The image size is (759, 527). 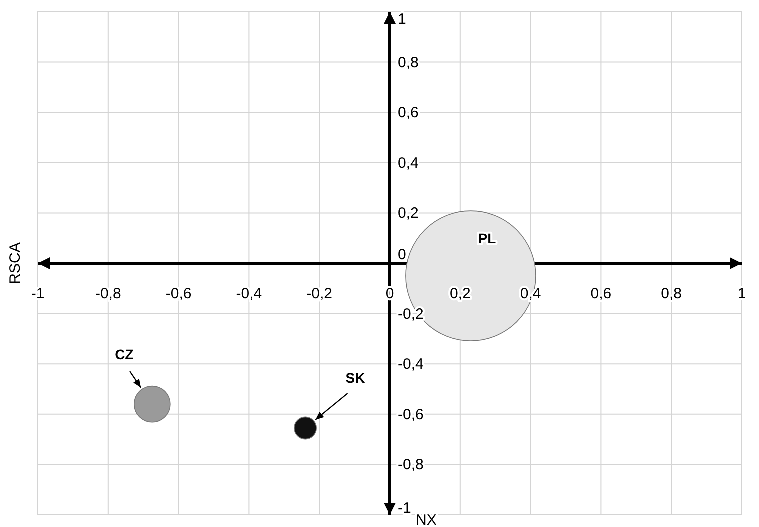 What do you see at coordinates (601, 294) in the screenshot?
I see `x-tick-label: 0,6` at bounding box center [601, 294].